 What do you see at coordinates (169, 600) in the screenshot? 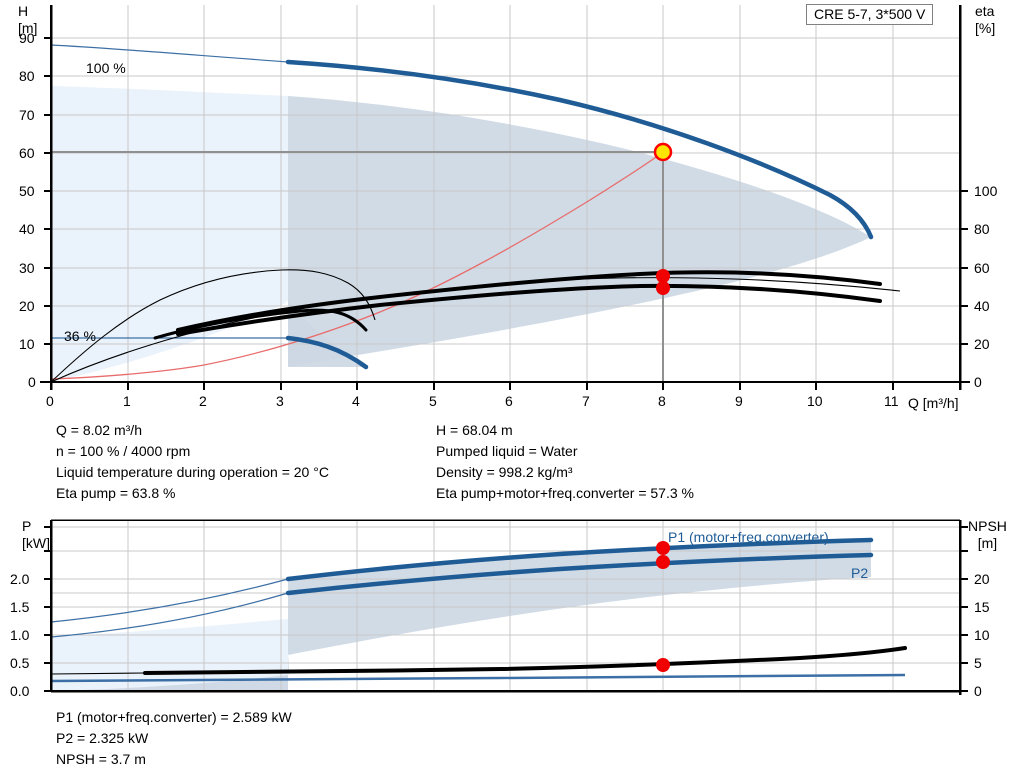
I see `curve-p1-thin` at bounding box center [169, 600].